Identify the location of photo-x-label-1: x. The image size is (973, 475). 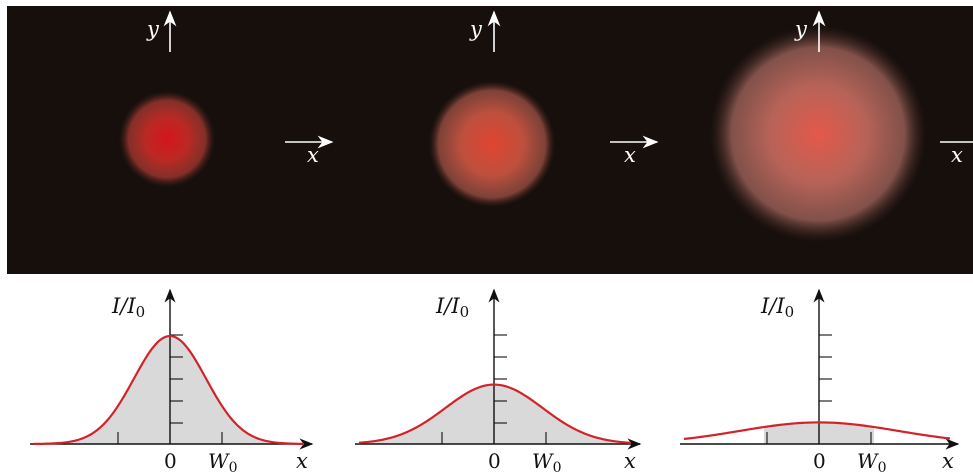
(313, 155).